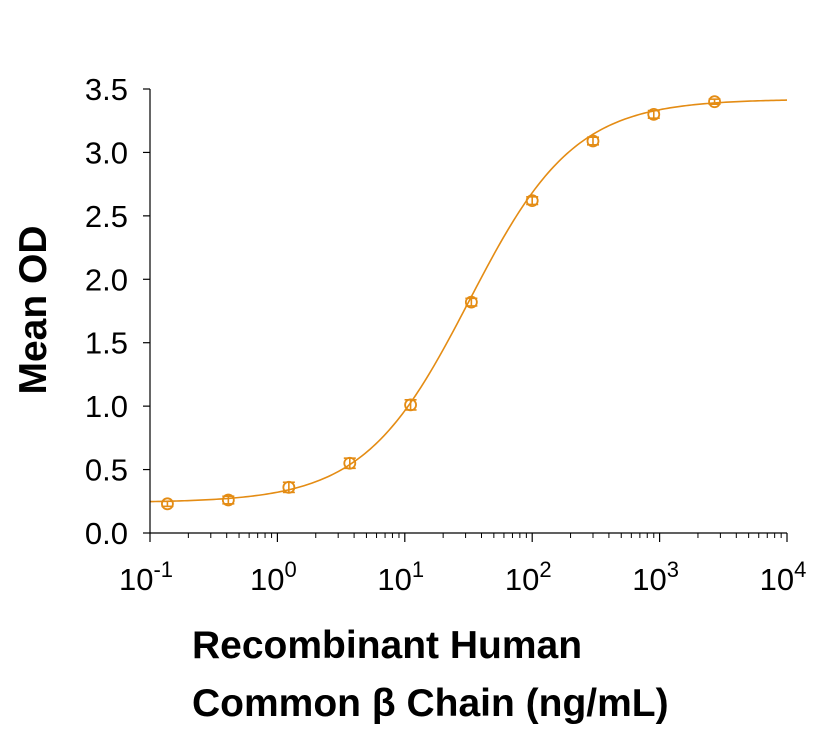 Image resolution: width=828 pixels, height=730 pixels. What do you see at coordinates (106, 533) in the screenshot?
I see `y-tick-label: 0.0` at bounding box center [106, 533].